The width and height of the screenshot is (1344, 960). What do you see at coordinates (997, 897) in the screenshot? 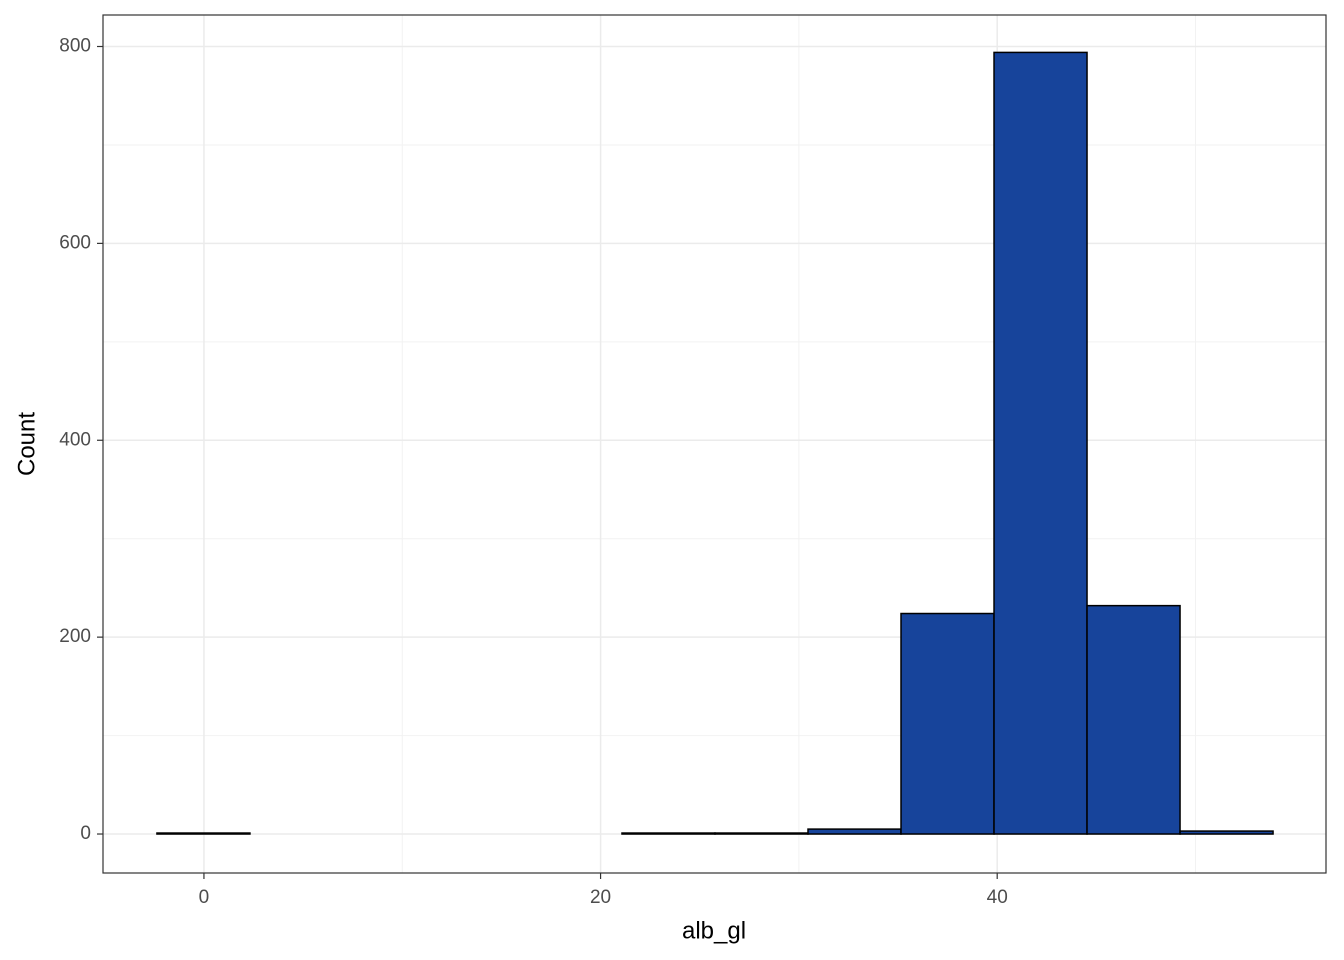
I see `x-tick-label: 40` at bounding box center [997, 897].